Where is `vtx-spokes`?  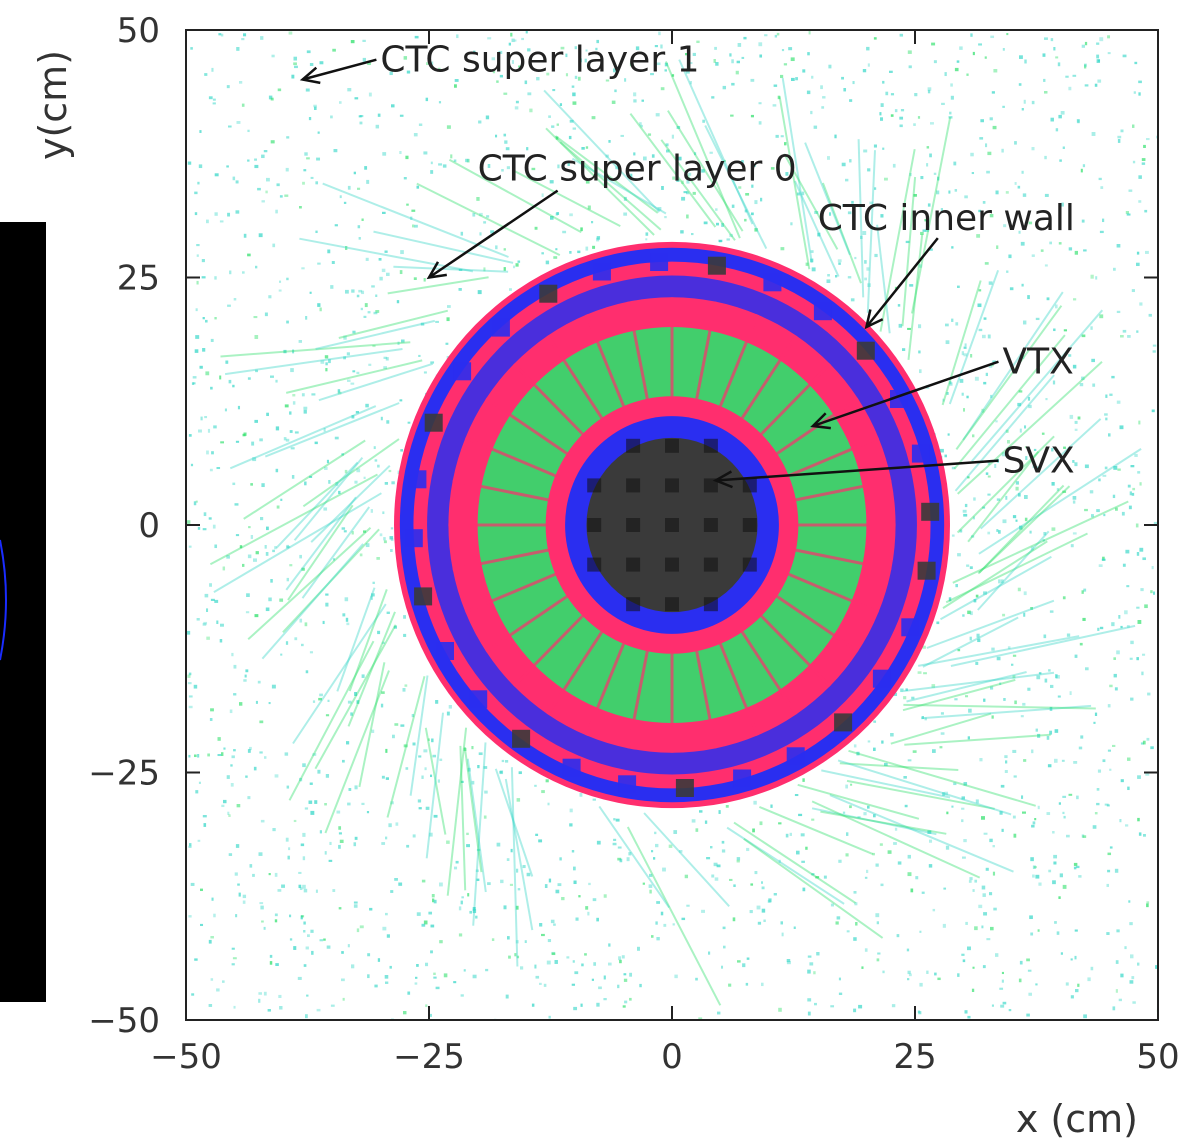
vtx-spokes is located at coordinates (672, 525).